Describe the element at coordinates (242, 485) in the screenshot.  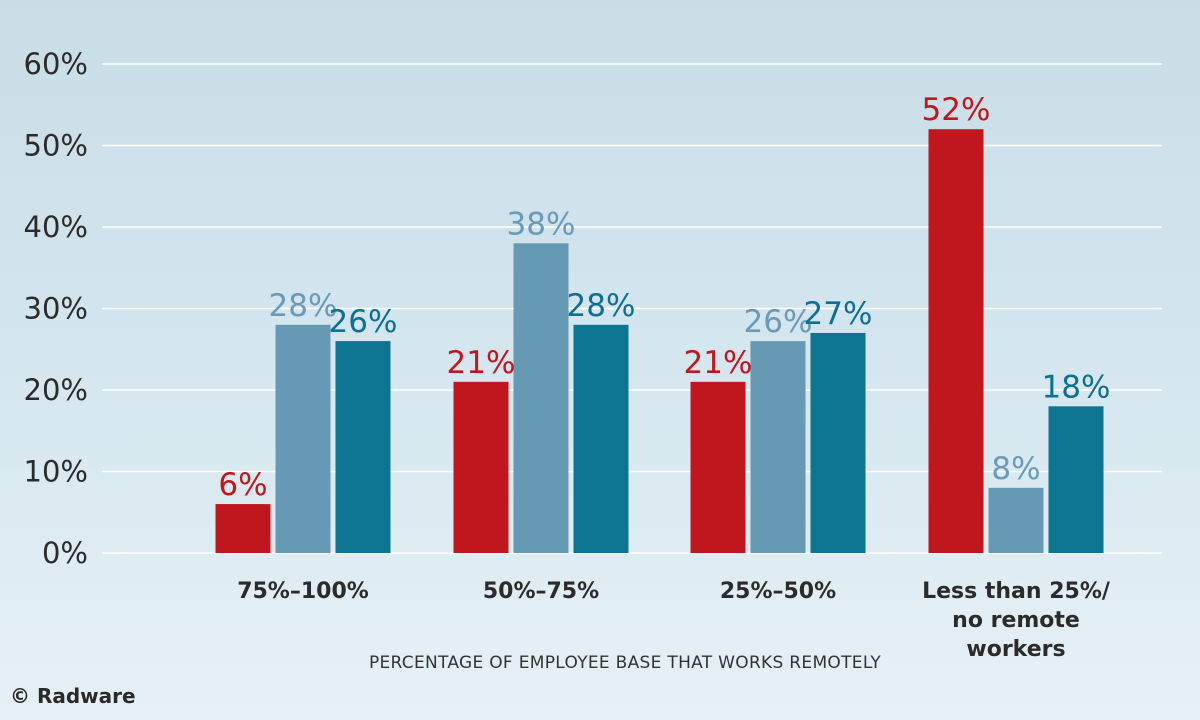
I see `data-label: 6%` at that location.